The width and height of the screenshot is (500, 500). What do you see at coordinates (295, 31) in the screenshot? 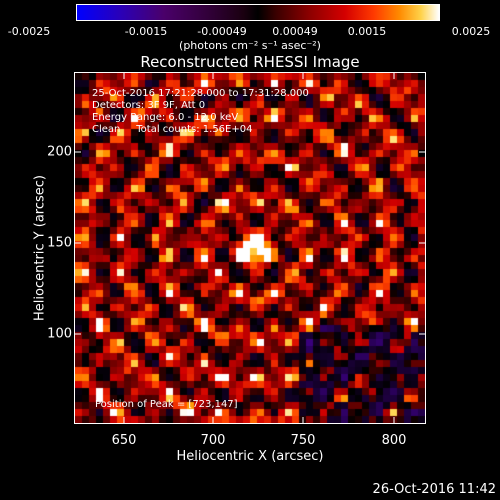
I see `colorbar-tick: 0.00049` at bounding box center [295, 31].